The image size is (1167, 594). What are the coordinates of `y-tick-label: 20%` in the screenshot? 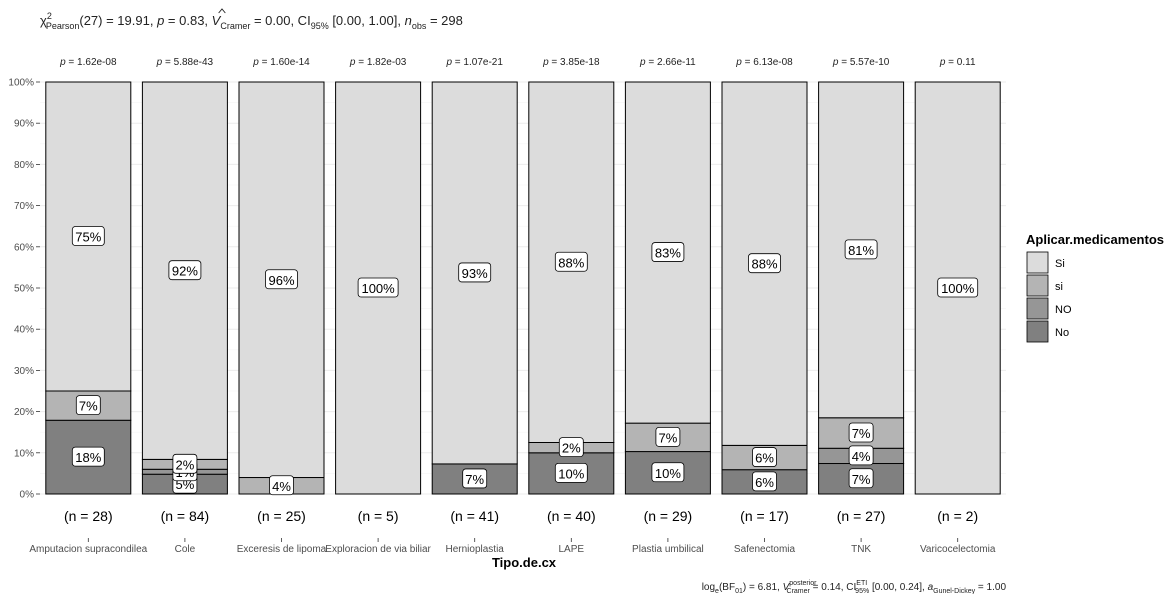 It's located at (24, 412).